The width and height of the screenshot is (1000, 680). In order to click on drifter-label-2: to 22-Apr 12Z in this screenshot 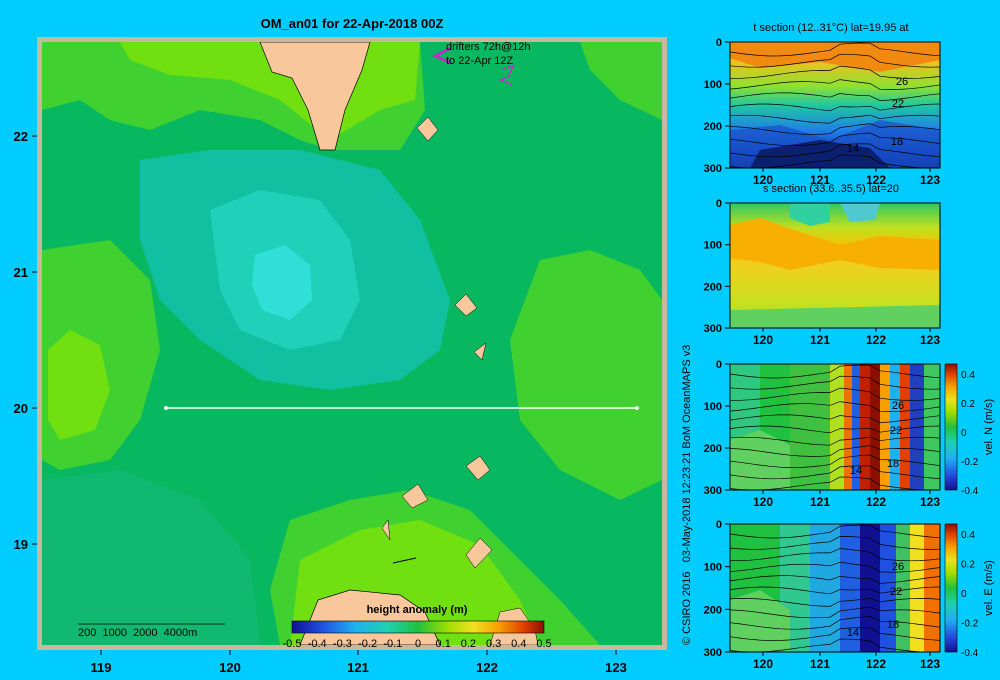, I will do `click(480, 61)`.